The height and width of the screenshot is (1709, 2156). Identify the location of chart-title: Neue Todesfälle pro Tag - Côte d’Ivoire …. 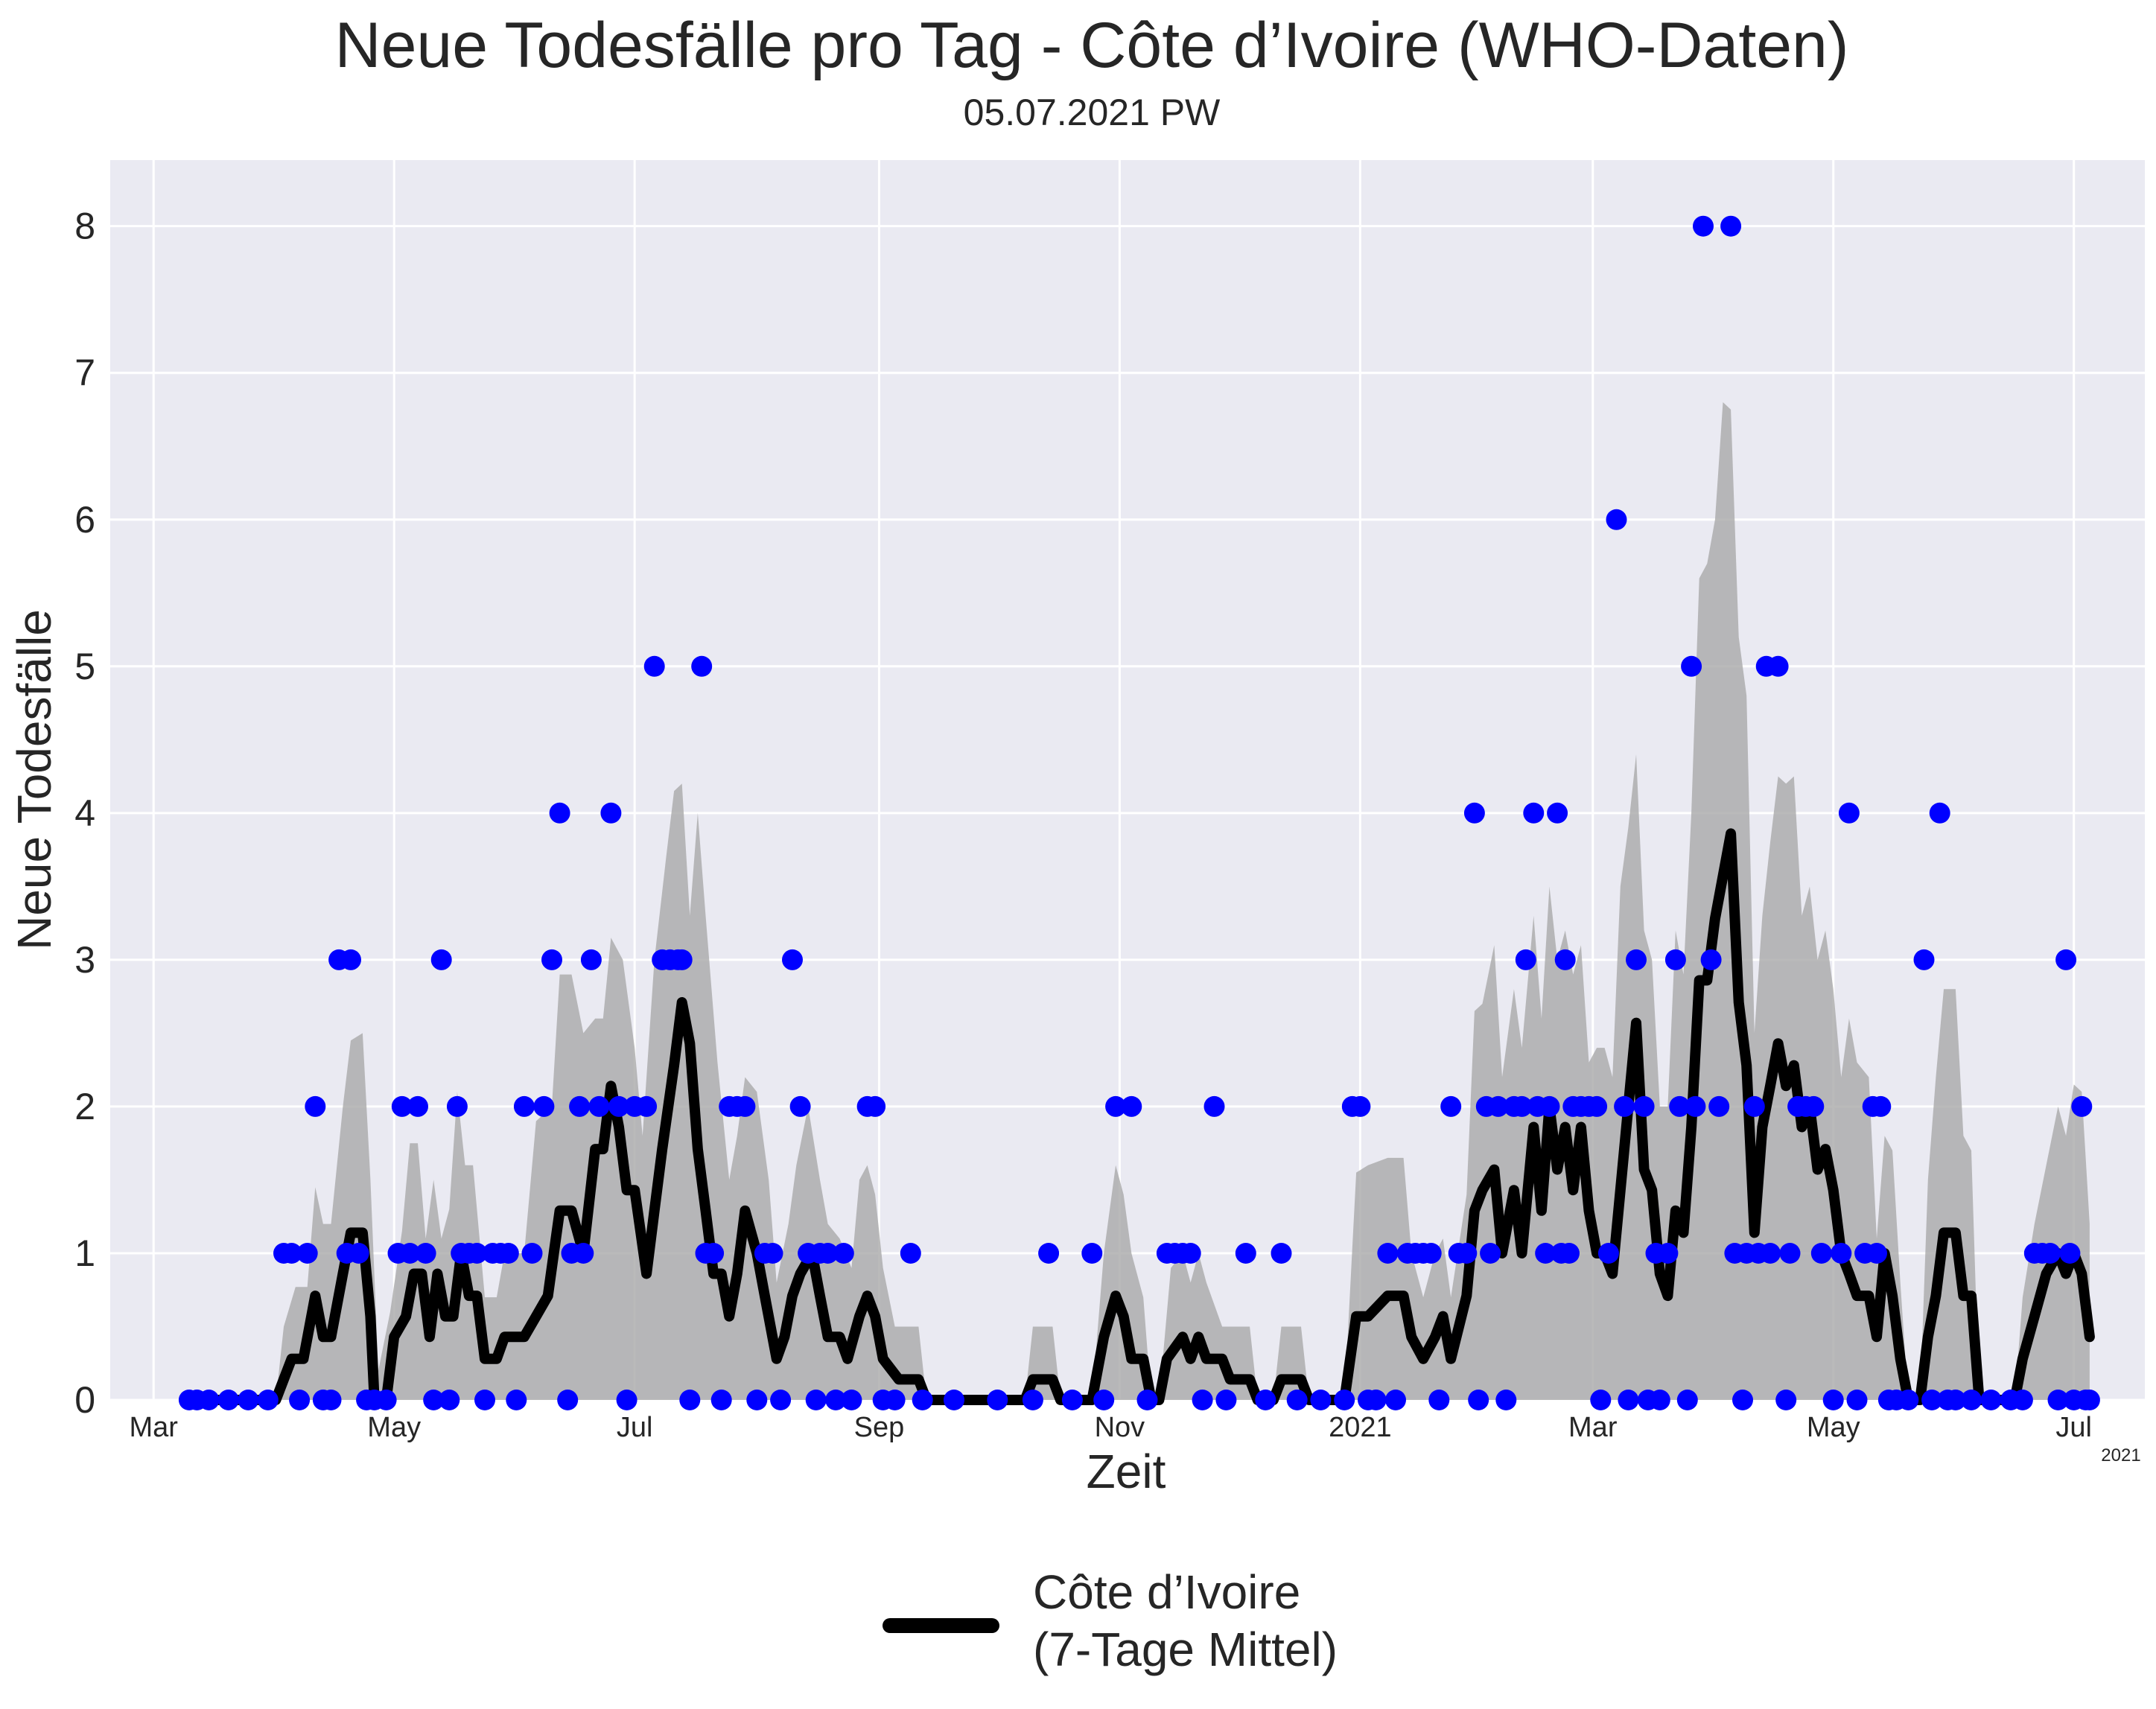
(1091, 45).